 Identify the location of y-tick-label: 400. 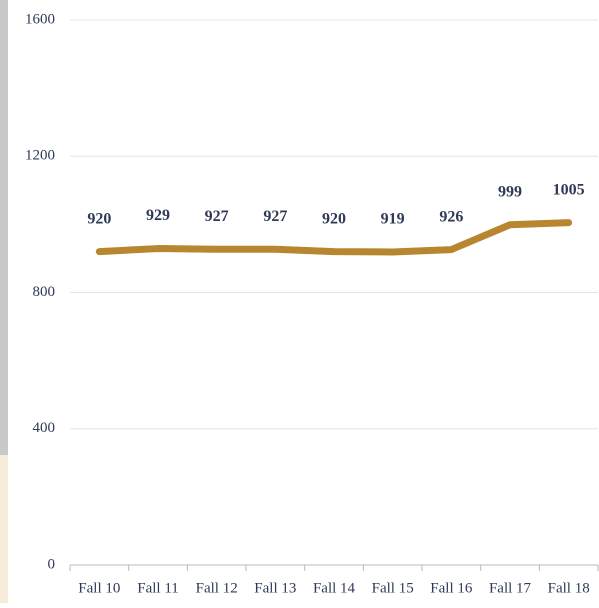
(44, 428).